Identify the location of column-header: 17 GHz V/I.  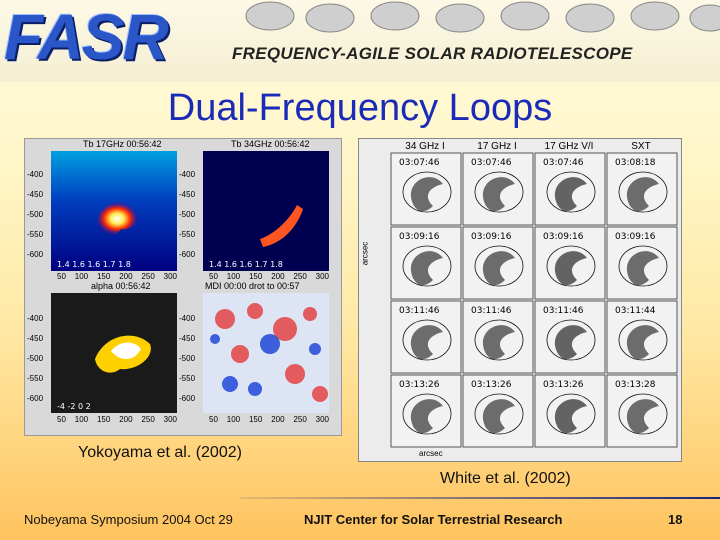
(569, 146).